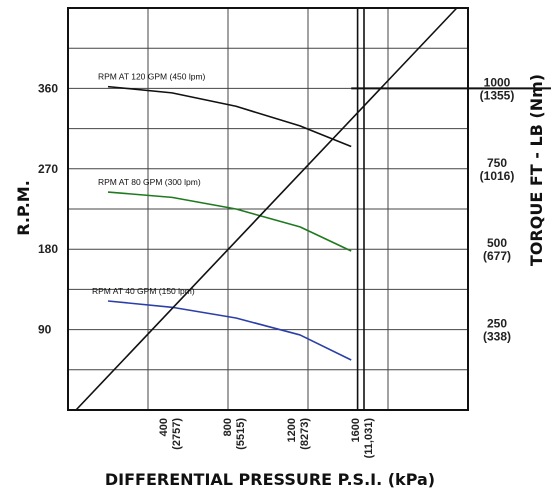  Describe the element at coordinates (497, 95) in the screenshot. I see `y-tick-label-right-metric: (1355)` at that location.